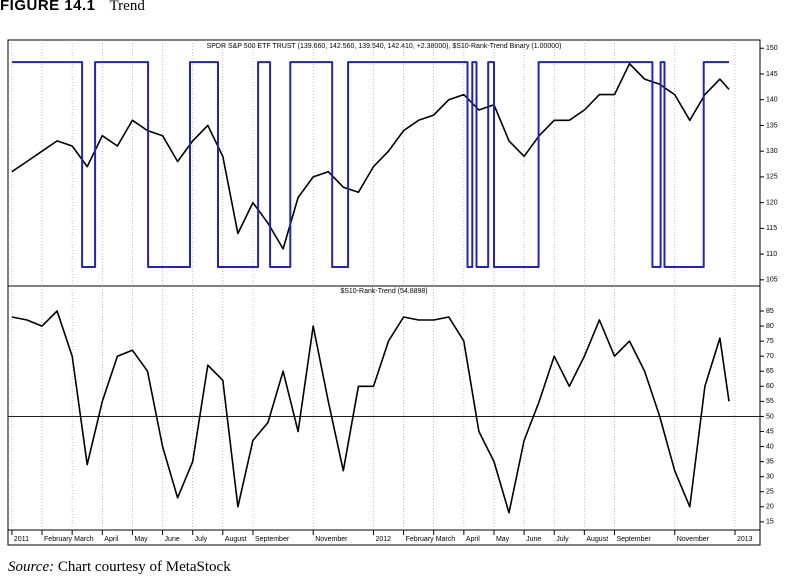 The width and height of the screenshot is (800, 576). Describe the element at coordinates (770, 311) in the screenshot. I see `y-tick-label: 85` at that location.